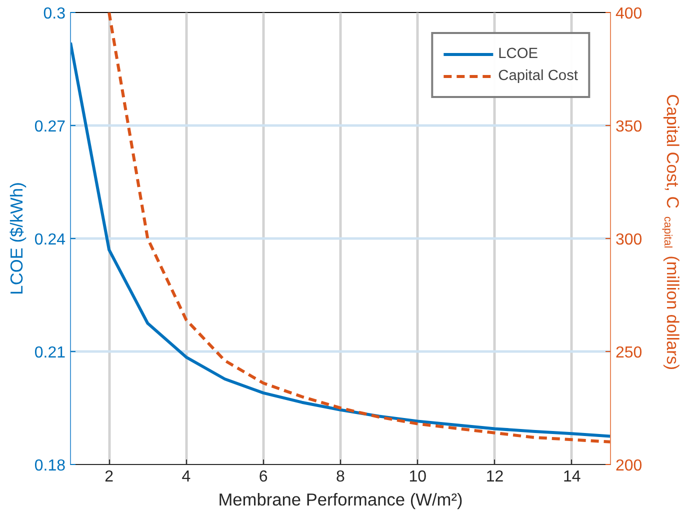 This screenshot has width=697, height=526. I want to click on y-axis-title: LCOE ($/kWh), so click(16, 238).